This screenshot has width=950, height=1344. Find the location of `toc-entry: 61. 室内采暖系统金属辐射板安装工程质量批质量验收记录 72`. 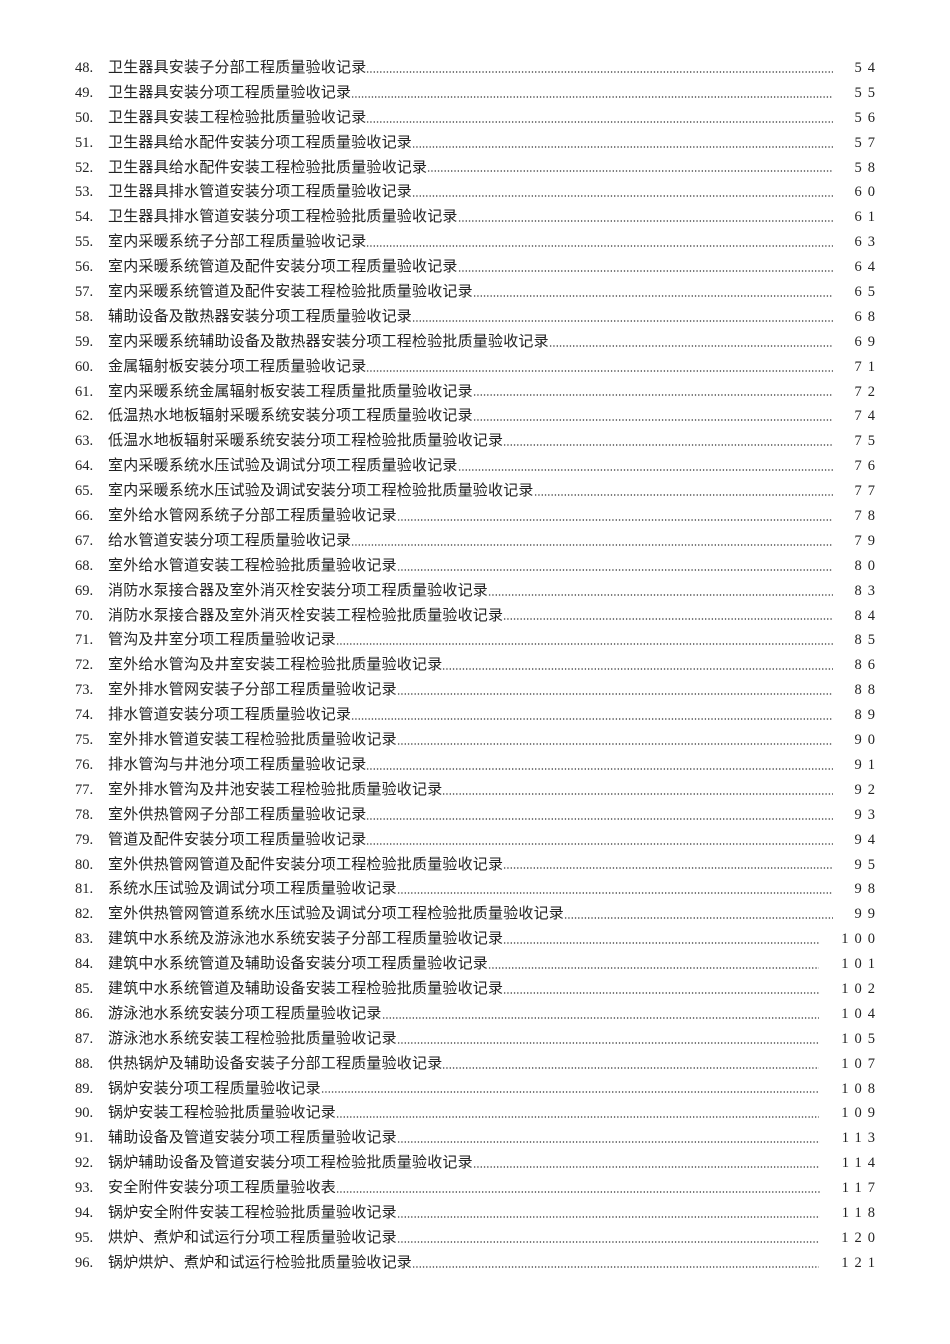

toc-entry: 61. 室内采暖系统金属辐射板安装工程质量批质量验收记录 72 is located at coordinates (475, 392).